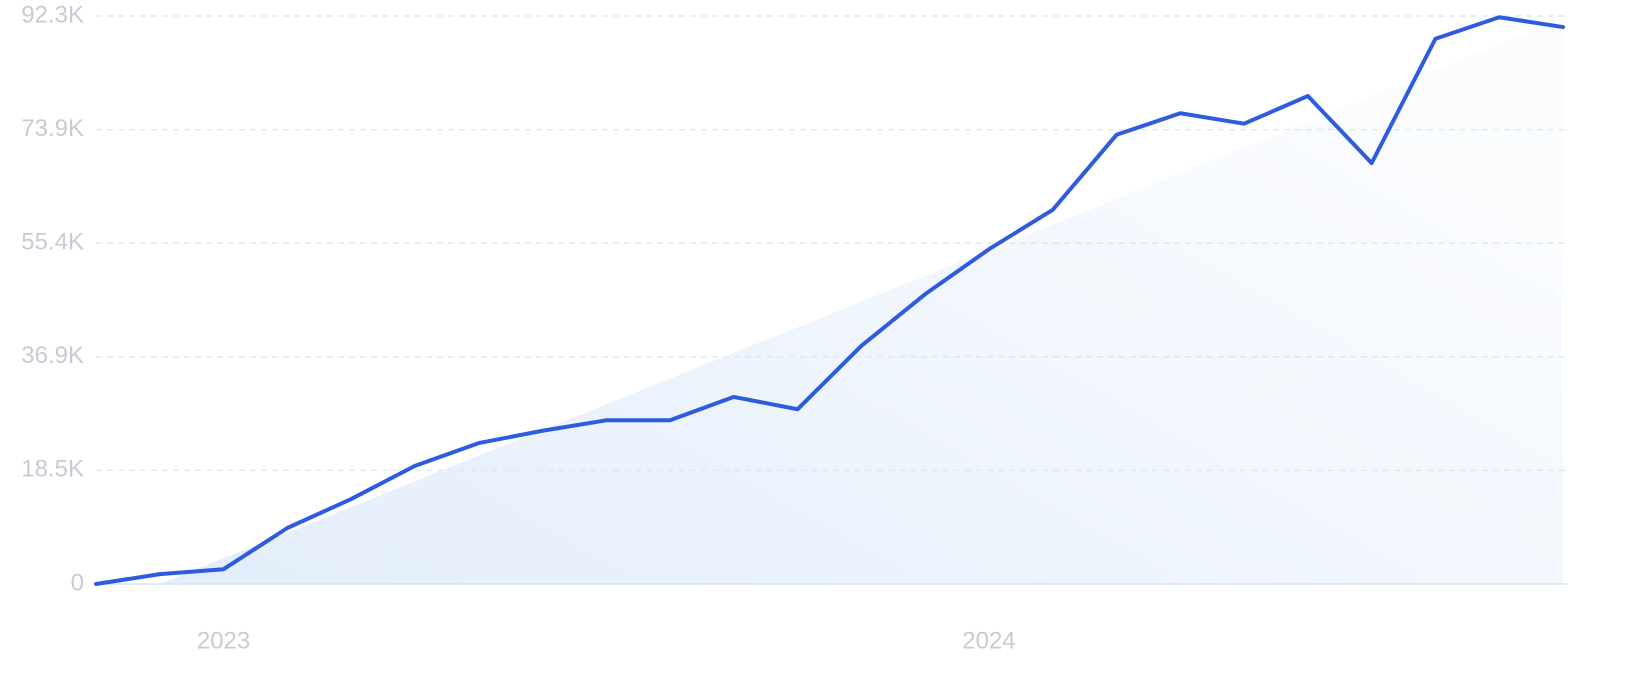 The image size is (1632, 700). What do you see at coordinates (223, 640) in the screenshot?
I see `x-tick-label: 2023` at bounding box center [223, 640].